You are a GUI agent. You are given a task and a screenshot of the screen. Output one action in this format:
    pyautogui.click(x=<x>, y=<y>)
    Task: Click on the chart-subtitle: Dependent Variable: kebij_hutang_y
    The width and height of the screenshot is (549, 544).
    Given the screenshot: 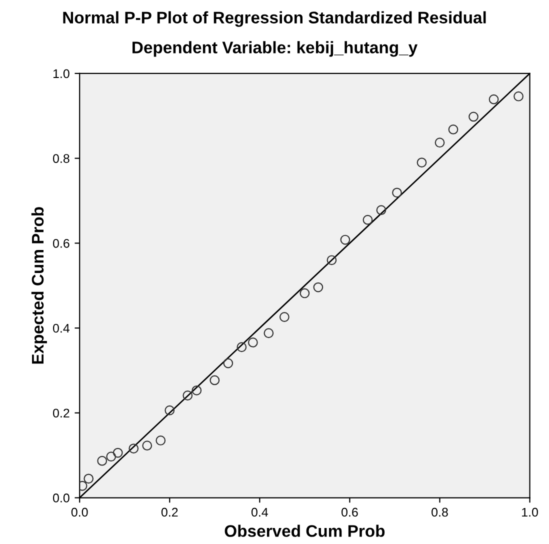 What is the action you would take?
    pyautogui.click(x=275, y=49)
    